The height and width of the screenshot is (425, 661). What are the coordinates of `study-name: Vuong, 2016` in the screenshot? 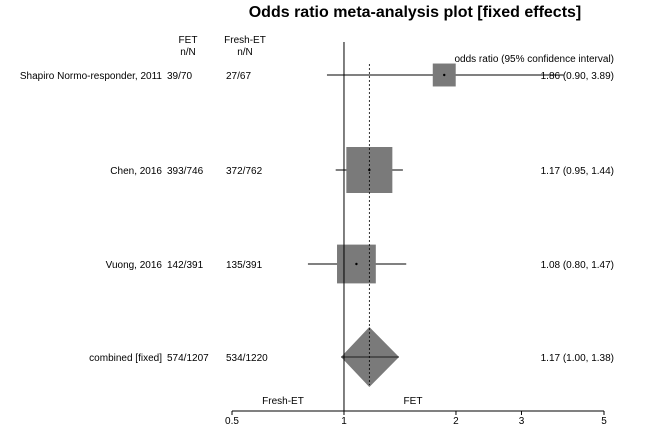 It's located at (134, 265).